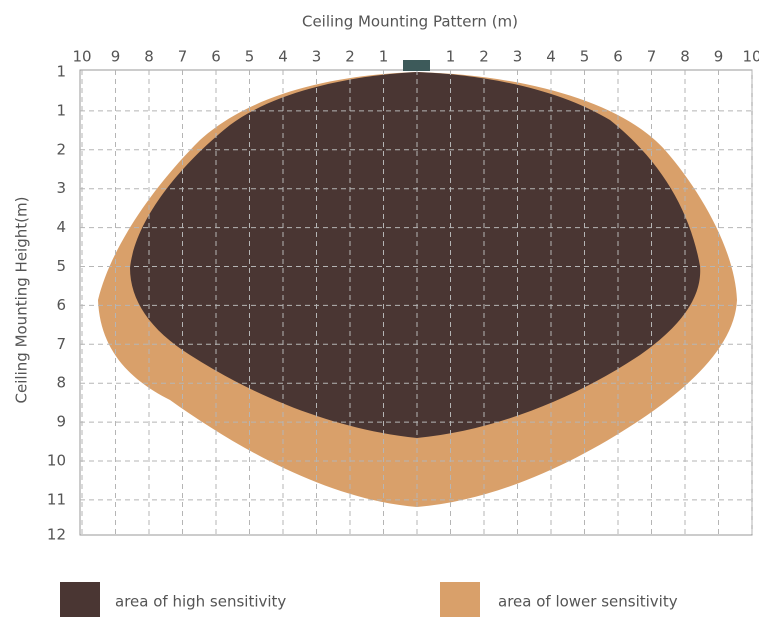 The image size is (759, 617). What do you see at coordinates (61, 266) in the screenshot?
I see `y-tick-label: 5` at bounding box center [61, 266].